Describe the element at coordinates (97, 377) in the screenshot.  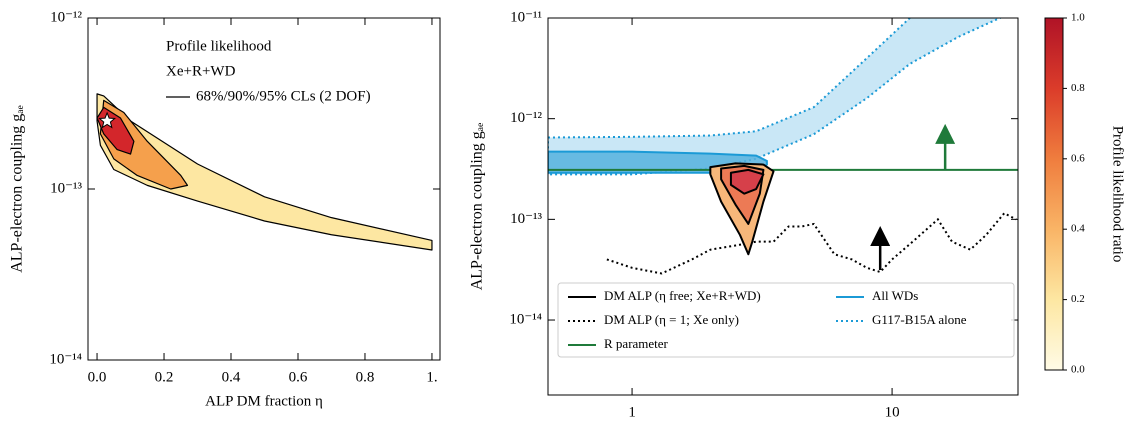
I see `x-tick-label: 0.0` at that location.